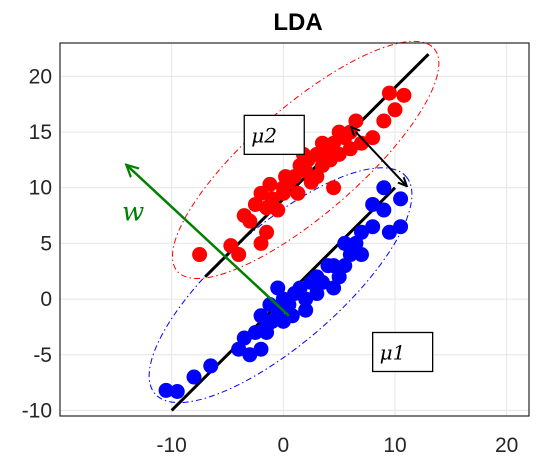 This screenshot has width=550, height=467. I want to click on y-tick-label: 20, so click(40, 76).